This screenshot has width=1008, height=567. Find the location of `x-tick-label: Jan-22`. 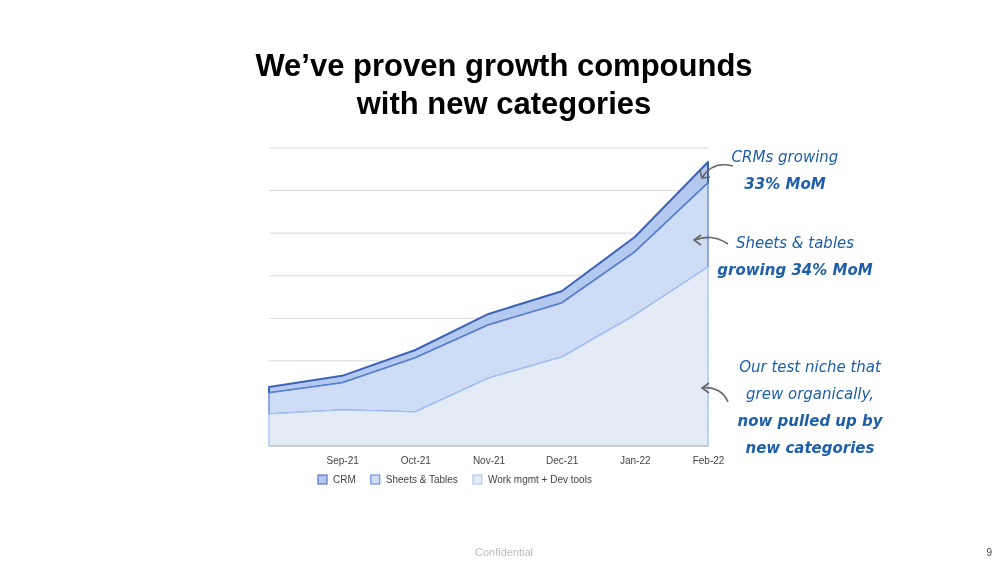

x-tick-label: Jan-22 is located at coordinates (636, 461).